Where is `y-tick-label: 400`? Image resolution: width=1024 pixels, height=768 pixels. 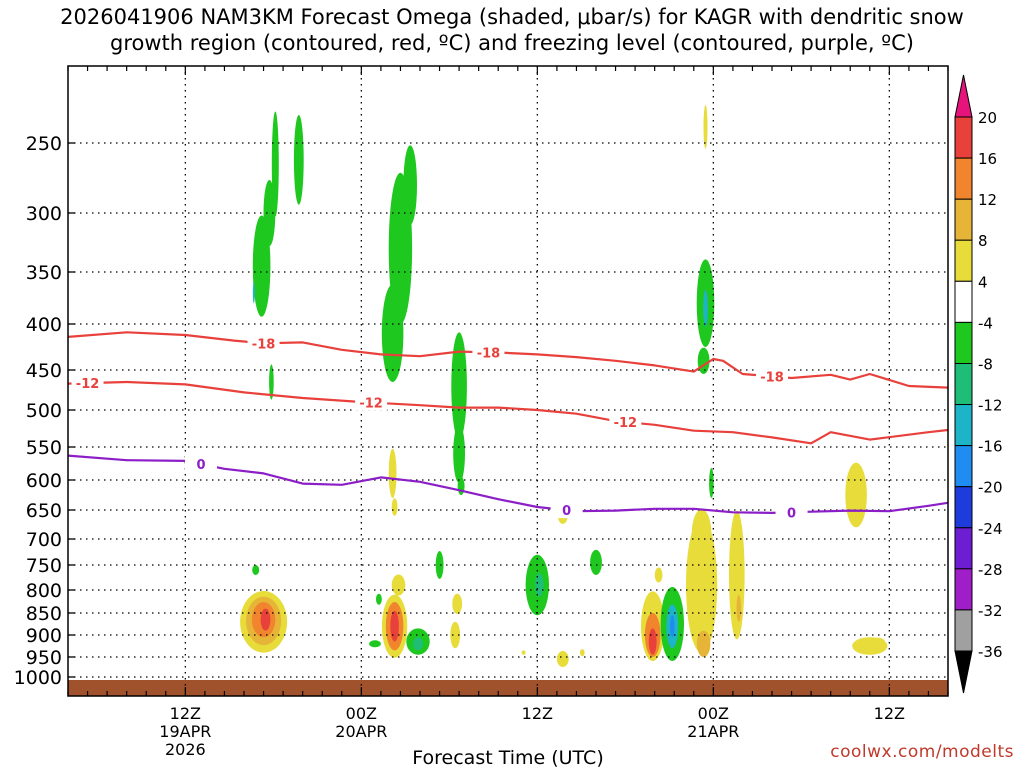 y-tick-label: 400 is located at coordinates (44, 325).